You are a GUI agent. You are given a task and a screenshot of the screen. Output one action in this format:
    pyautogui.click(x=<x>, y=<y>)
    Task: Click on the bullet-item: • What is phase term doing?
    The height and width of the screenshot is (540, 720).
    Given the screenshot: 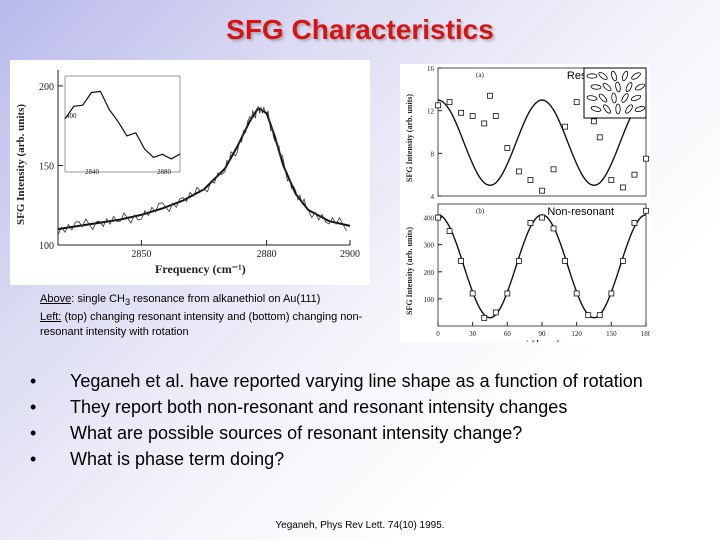 What is the action you would take?
    pyautogui.click(x=157, y=459)
    